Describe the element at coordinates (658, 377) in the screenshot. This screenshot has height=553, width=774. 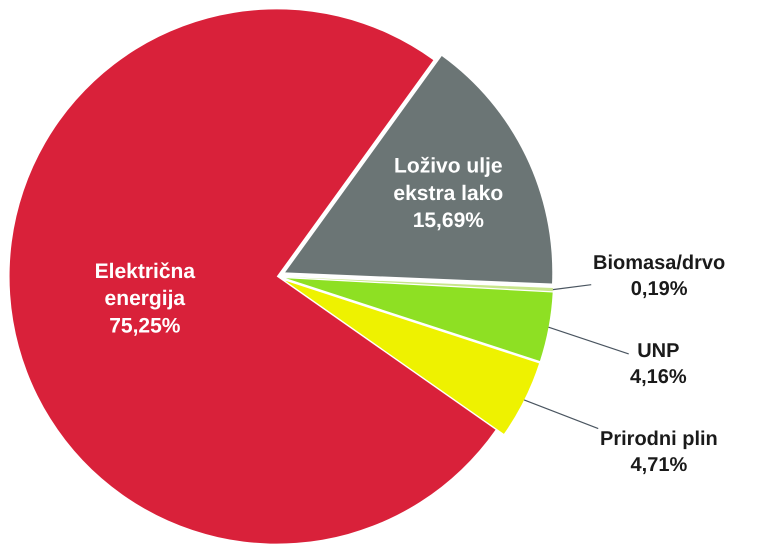
I see `data-label: 4,16%` at that location.